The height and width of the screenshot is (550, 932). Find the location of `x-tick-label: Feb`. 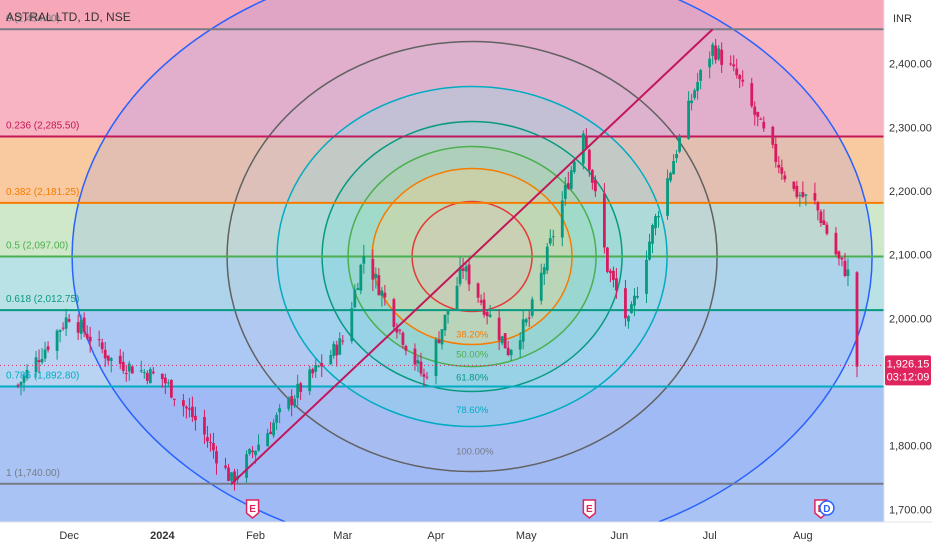

x-tick-label: Feb is located at coordinates (255, 536).